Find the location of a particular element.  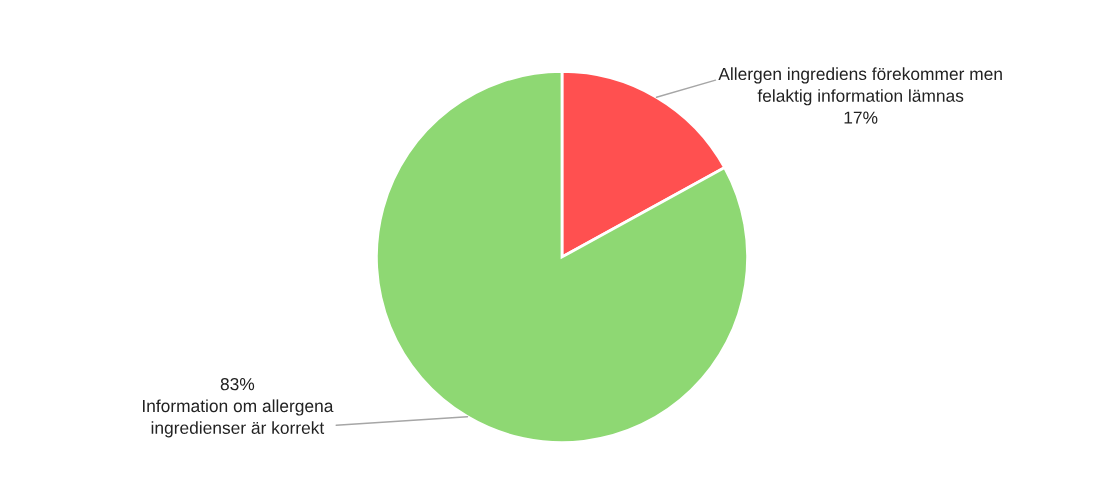

slice-label: Allergen ingrediens förekommer men felaktig information lämnas is located at coordinates (860, 86).